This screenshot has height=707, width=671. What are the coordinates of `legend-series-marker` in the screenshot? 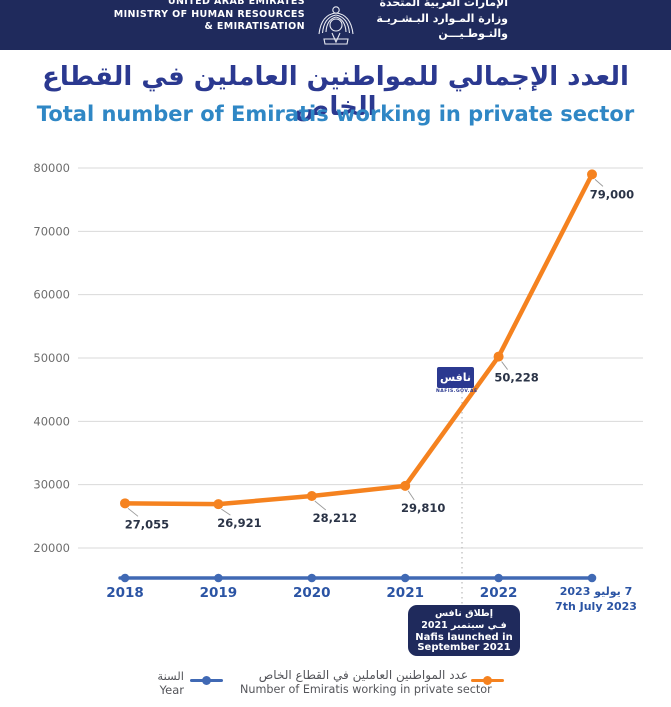 It's located at (487, 680).